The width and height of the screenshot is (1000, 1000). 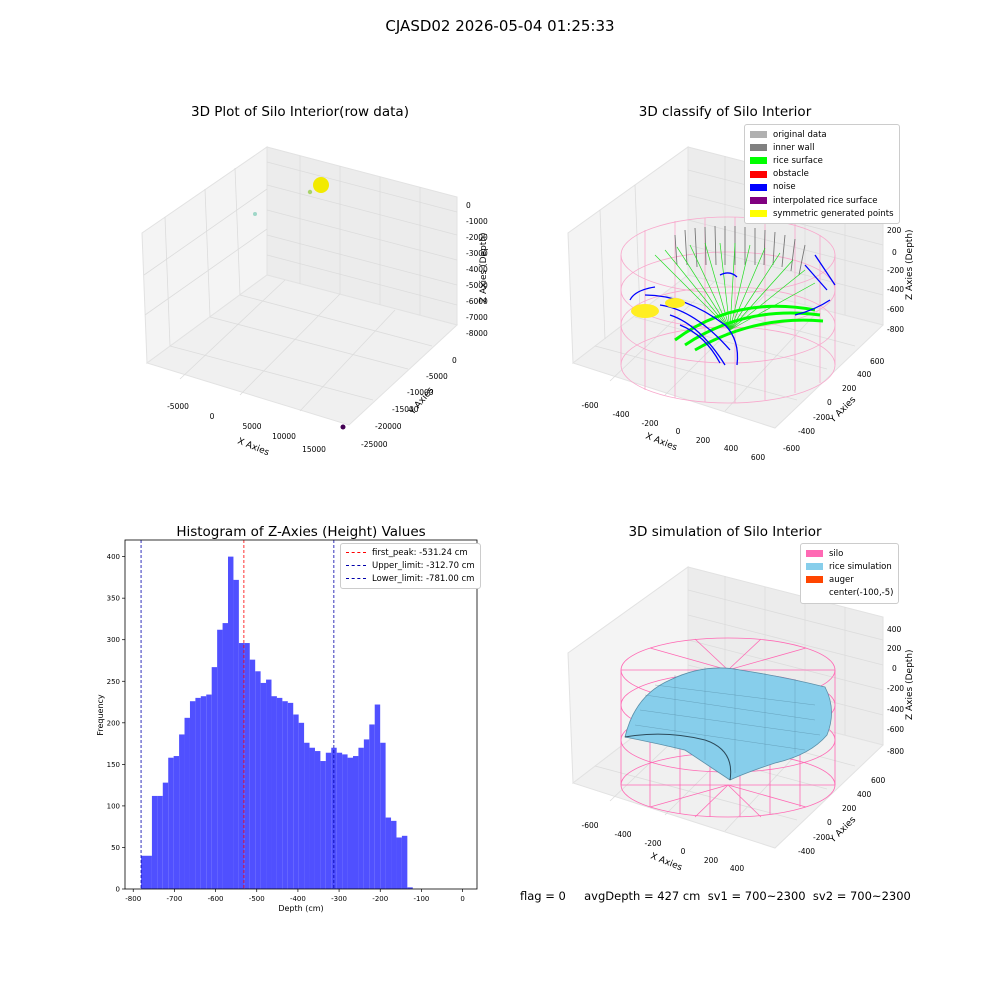 What do you see at coordinates (113, 640) in the screenshot?
I see `y-tick-label: 300` at bounding box center [113, 640].